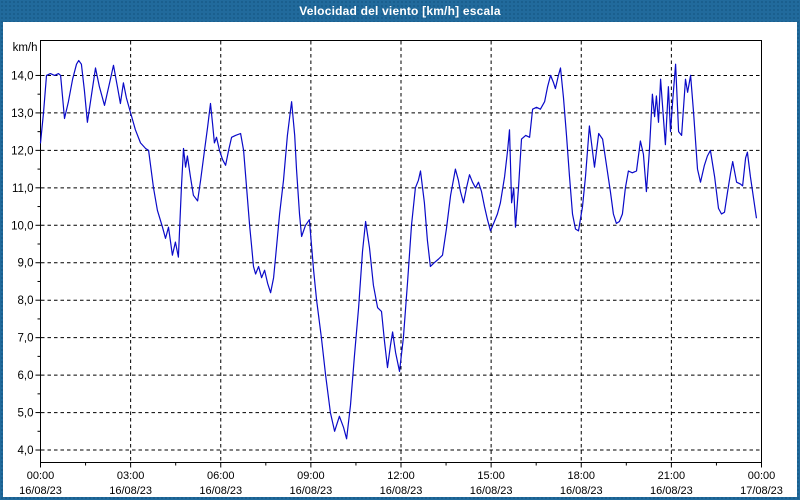 This screenshot has width=800, height=500. I want to click on y-axis-label: 6,0, so click(26, 376).